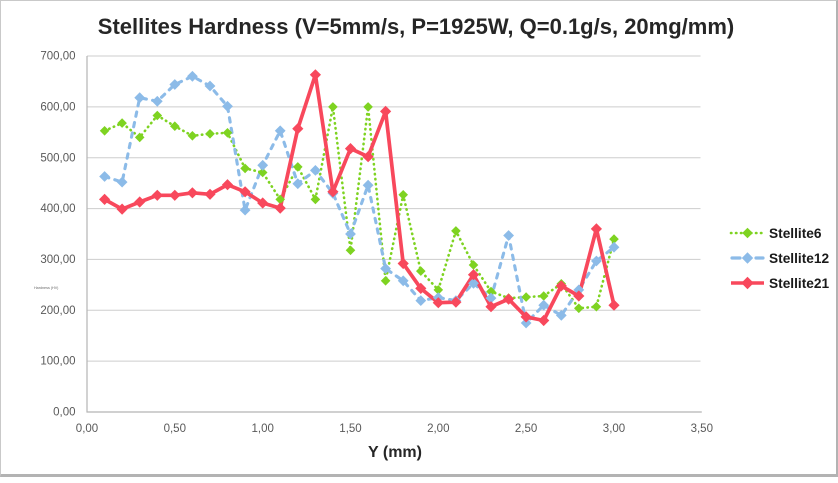 The image size is (838, 483). What do you see at coordinates (526, 429) in the screenshot?
I see `svg-text: 2,50` at bounding box center [526, 429].